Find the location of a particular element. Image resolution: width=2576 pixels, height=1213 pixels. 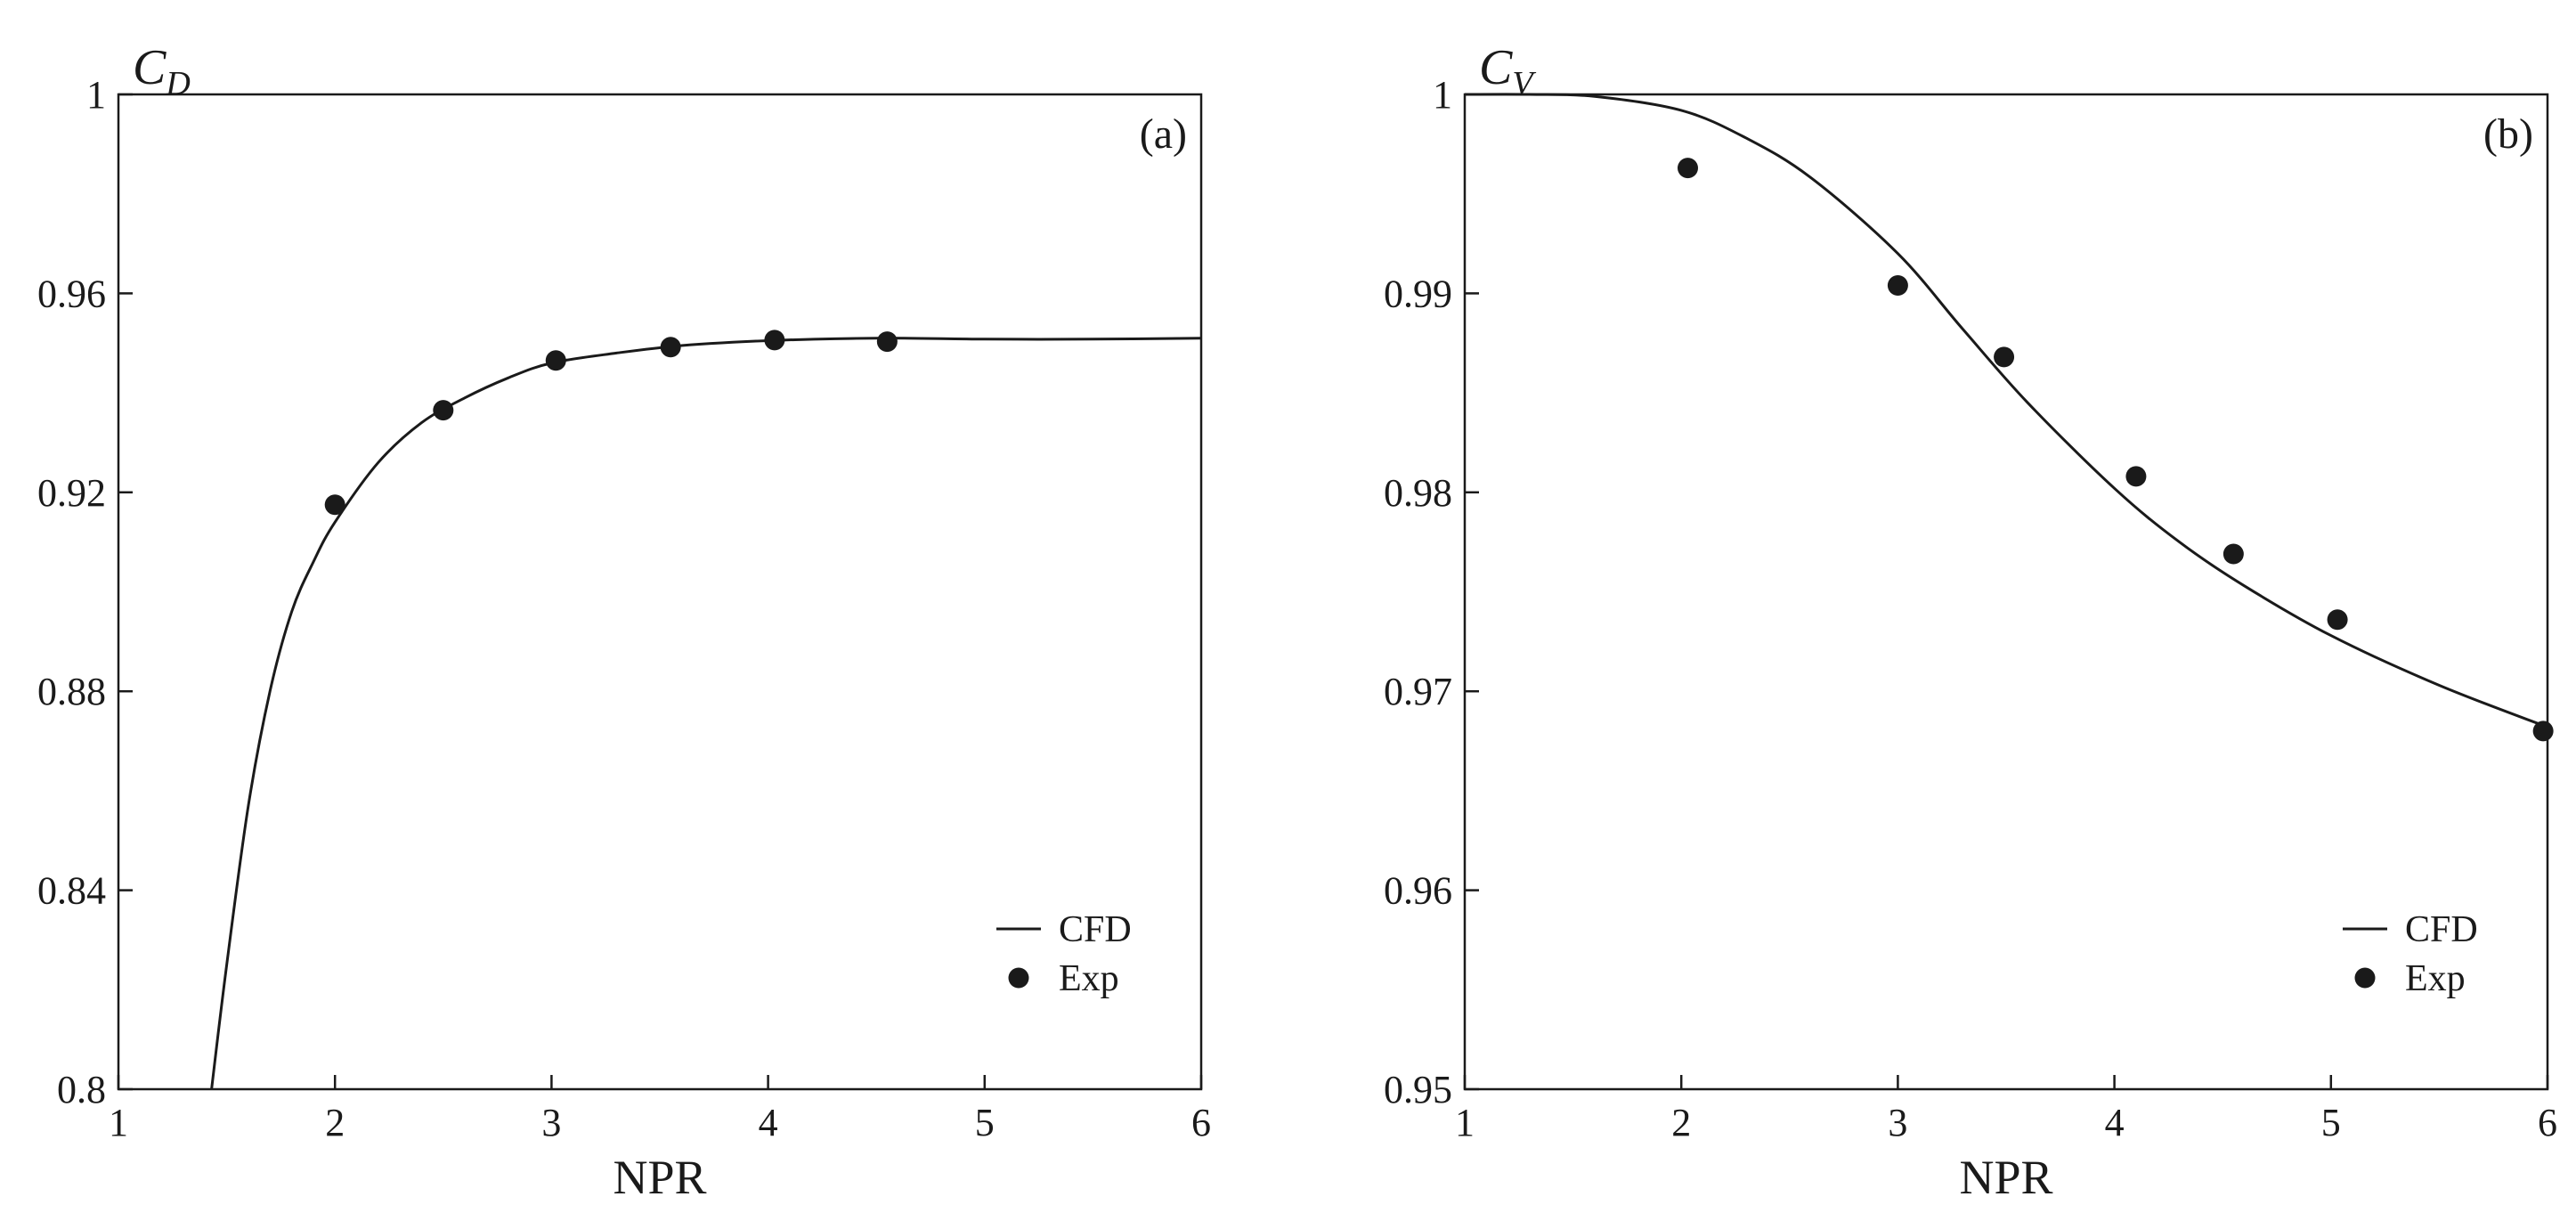

y-axis-title: CV is located at coordinates (1507, 71).